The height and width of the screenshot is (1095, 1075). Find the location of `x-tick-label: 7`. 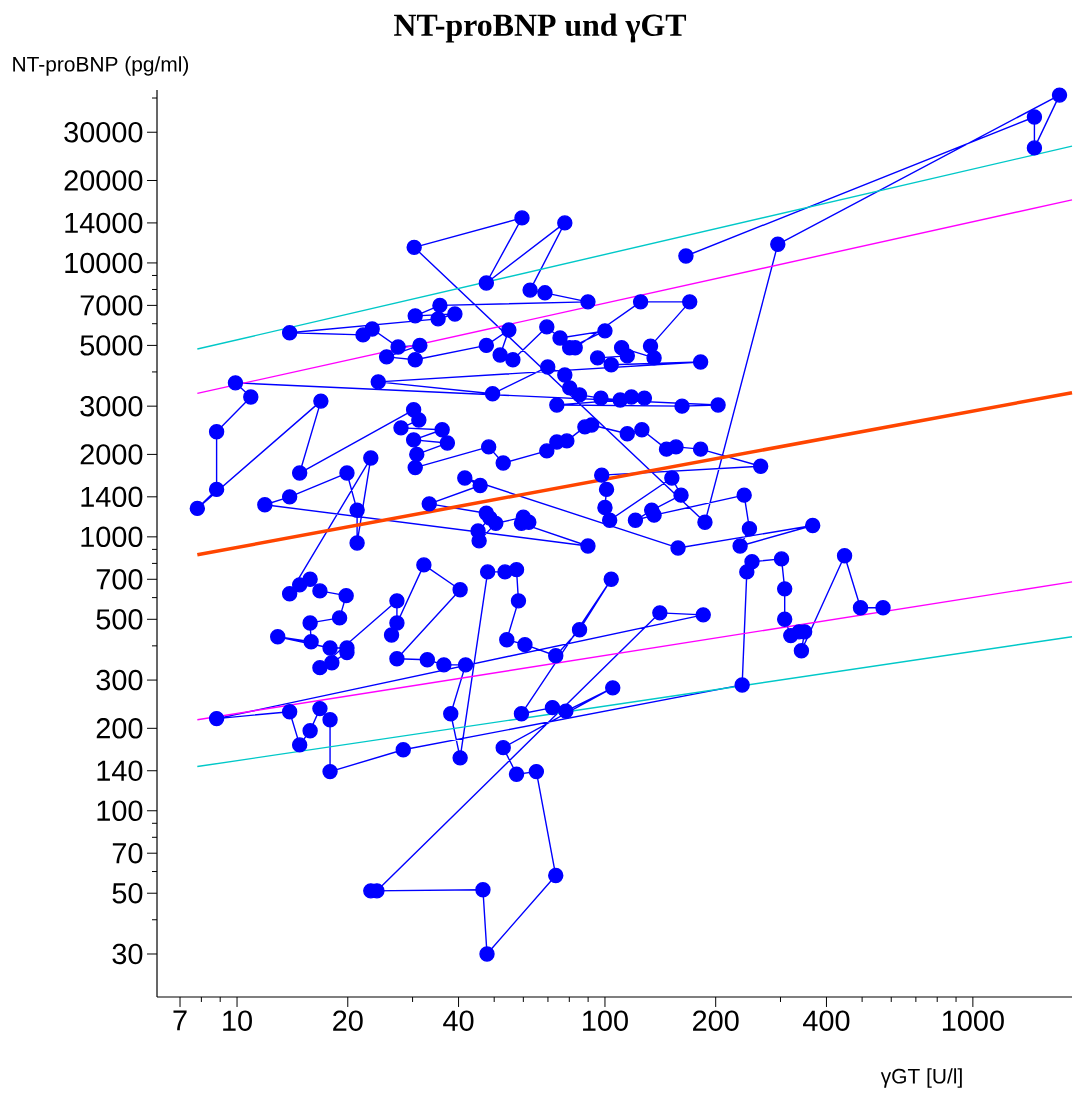

x-tick-label: 7 is located at coordinates (180, 1020).